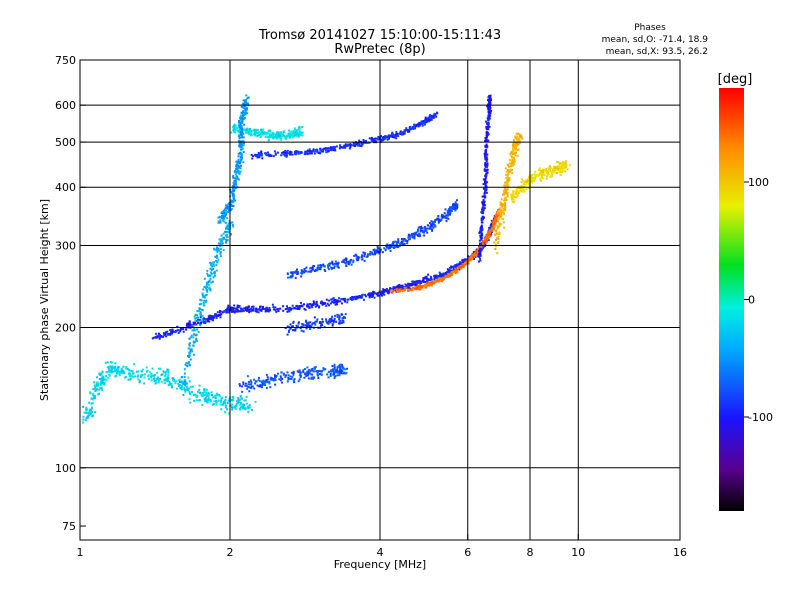 The image size is (800, 600). I want to click on y-tick-label: 200, so click(65, 328).